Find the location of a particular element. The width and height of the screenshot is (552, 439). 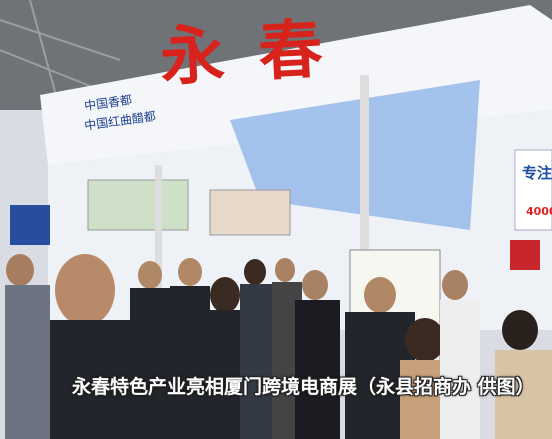

panel-number: 4000 is located at coordinates (539, 211).